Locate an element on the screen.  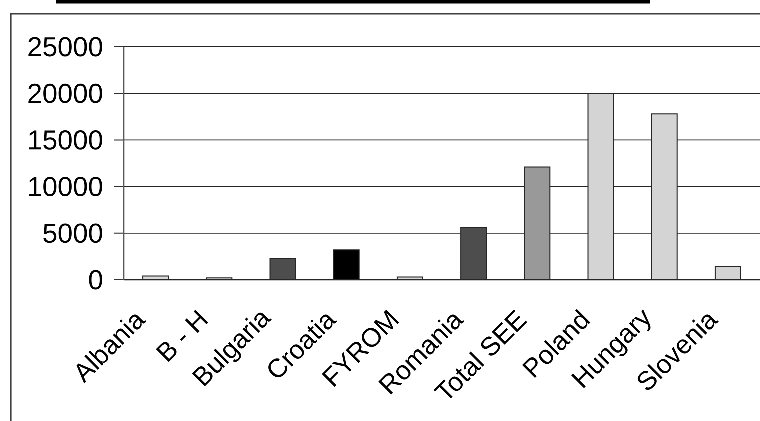
y-tick-label: 15000 is located at coordinates (65, 140).